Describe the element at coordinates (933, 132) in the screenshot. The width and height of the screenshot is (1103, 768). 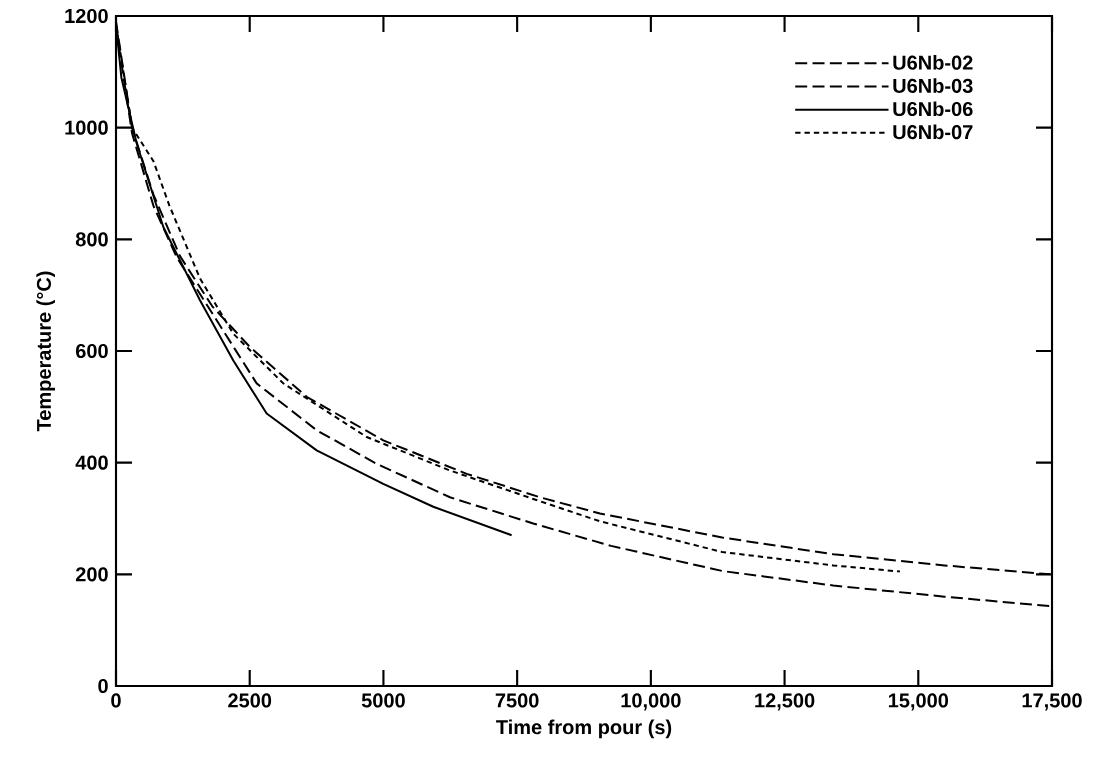
I see `legend-label: U6Nb-07` at that location.